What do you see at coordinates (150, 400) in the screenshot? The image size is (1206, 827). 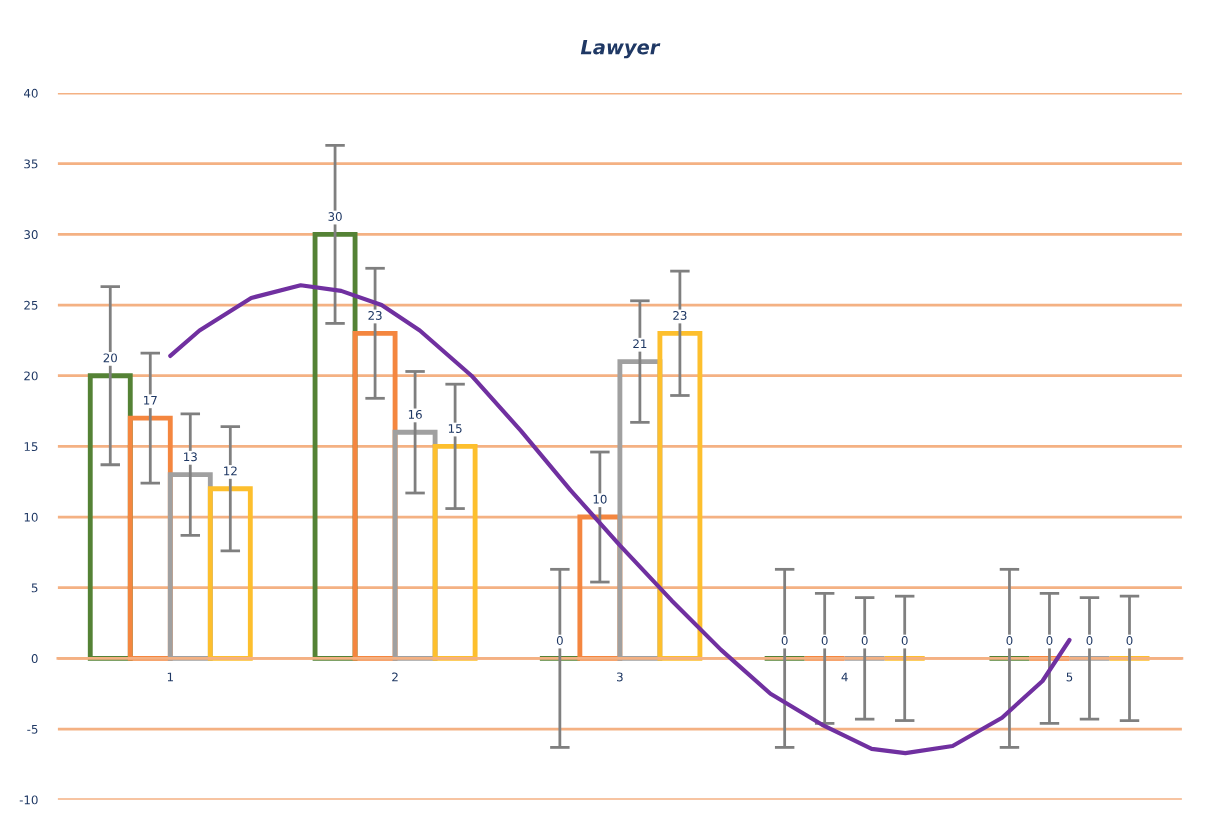 I see `data-label: 17` at bounding box center [150, 400].